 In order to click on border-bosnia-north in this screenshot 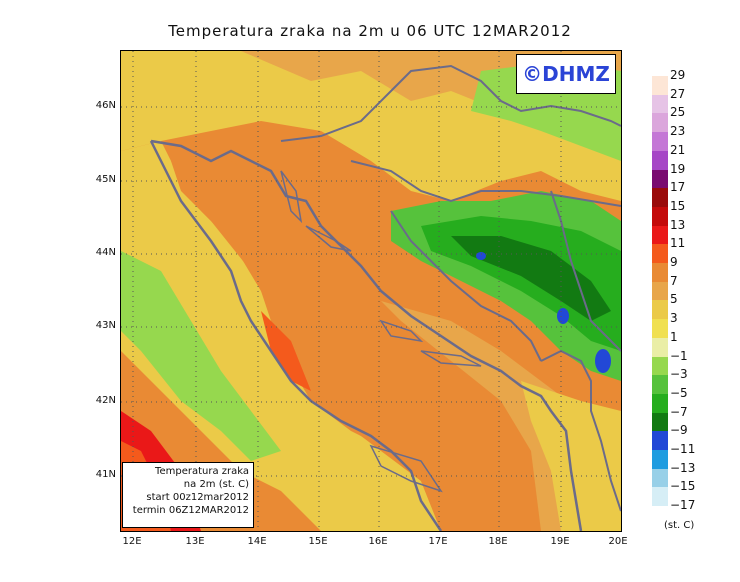, I will do `click(485, 183)`.